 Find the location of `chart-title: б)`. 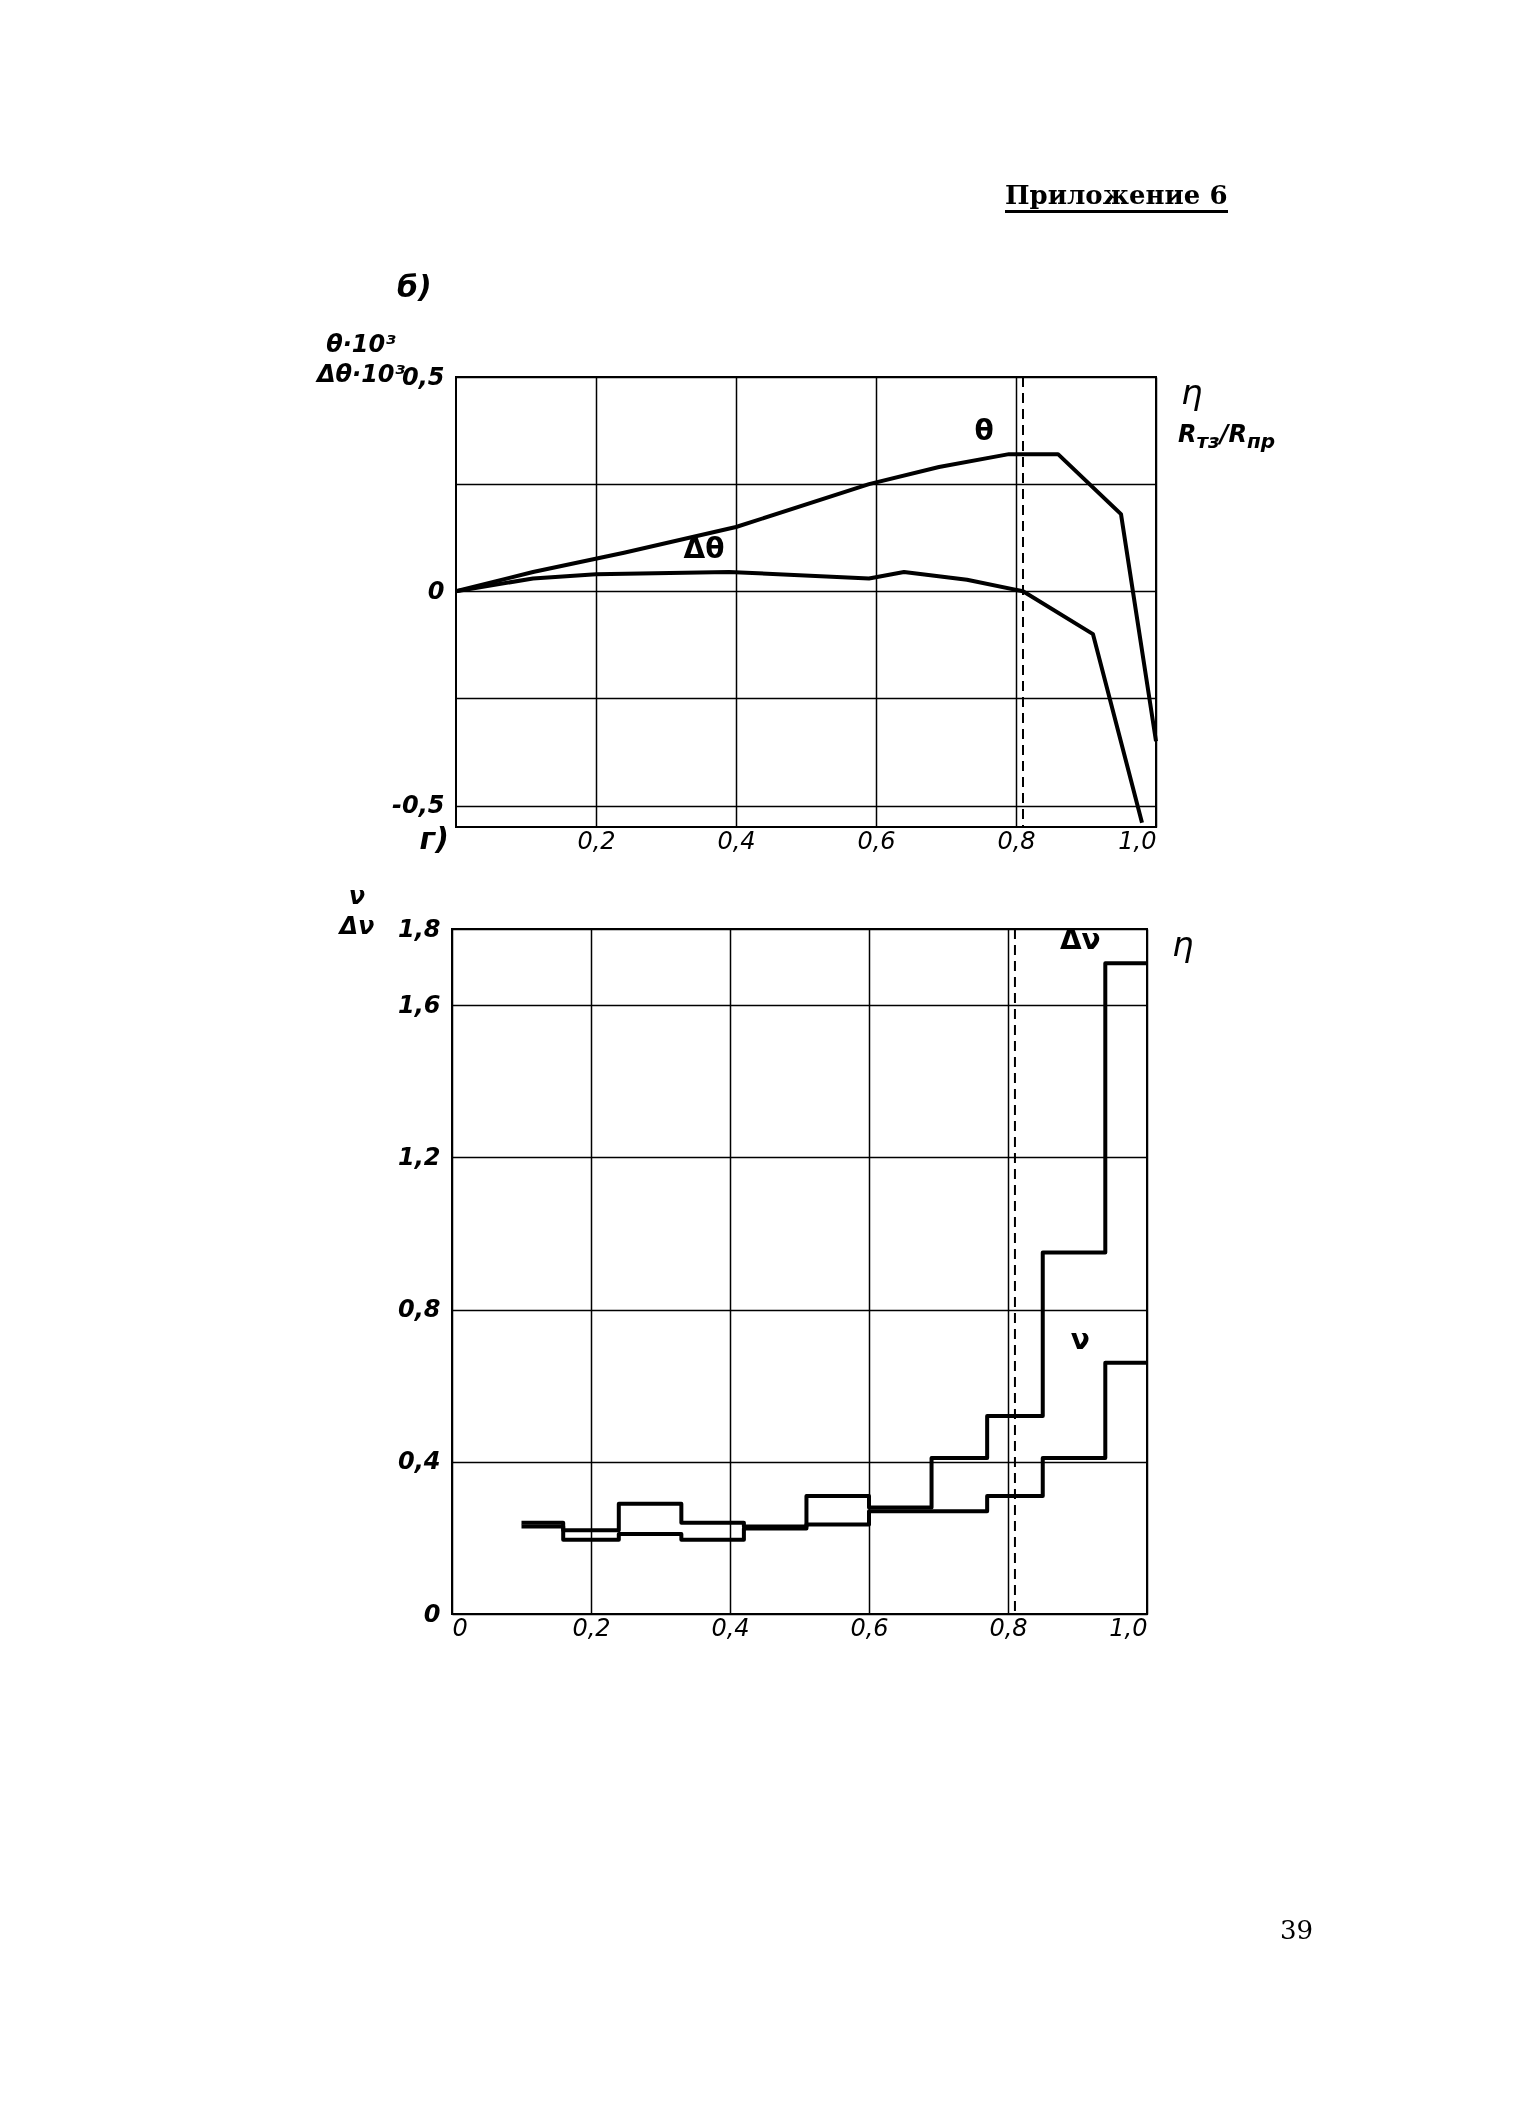

chart-title: б) is located at coordinates (414, 286).